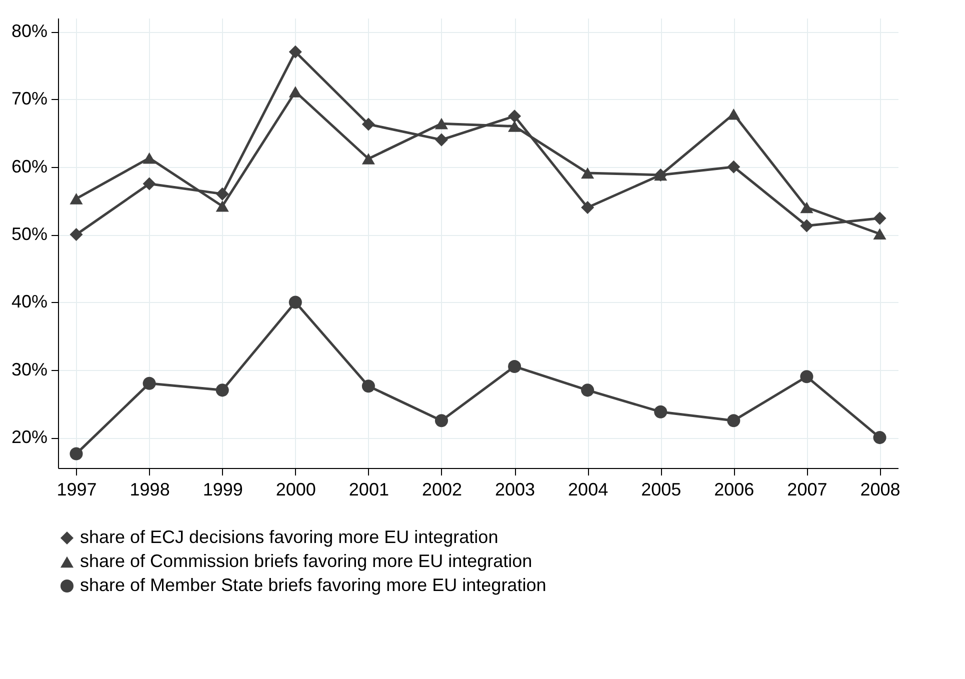  Describe the element at coordinates (150, 490) in the screenshot. I see `x-tick-label: 1998` at that location.